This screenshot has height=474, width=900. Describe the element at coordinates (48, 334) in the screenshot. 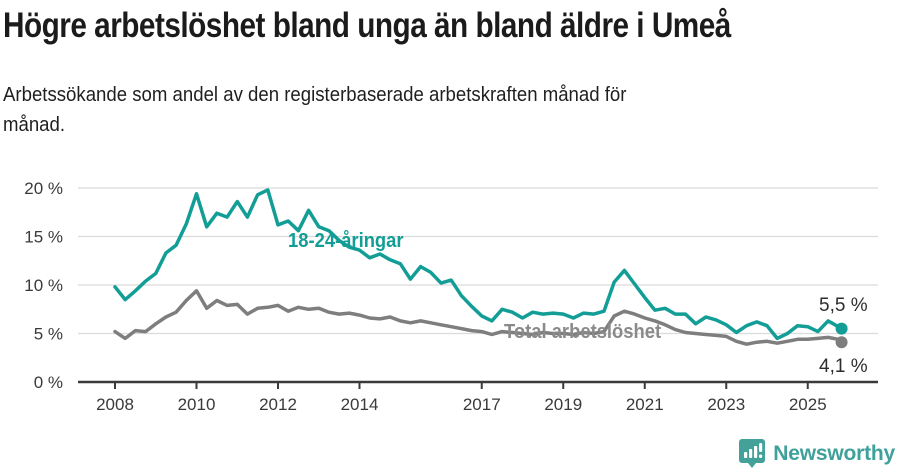

I see `svg-text: 5 %` at that location.